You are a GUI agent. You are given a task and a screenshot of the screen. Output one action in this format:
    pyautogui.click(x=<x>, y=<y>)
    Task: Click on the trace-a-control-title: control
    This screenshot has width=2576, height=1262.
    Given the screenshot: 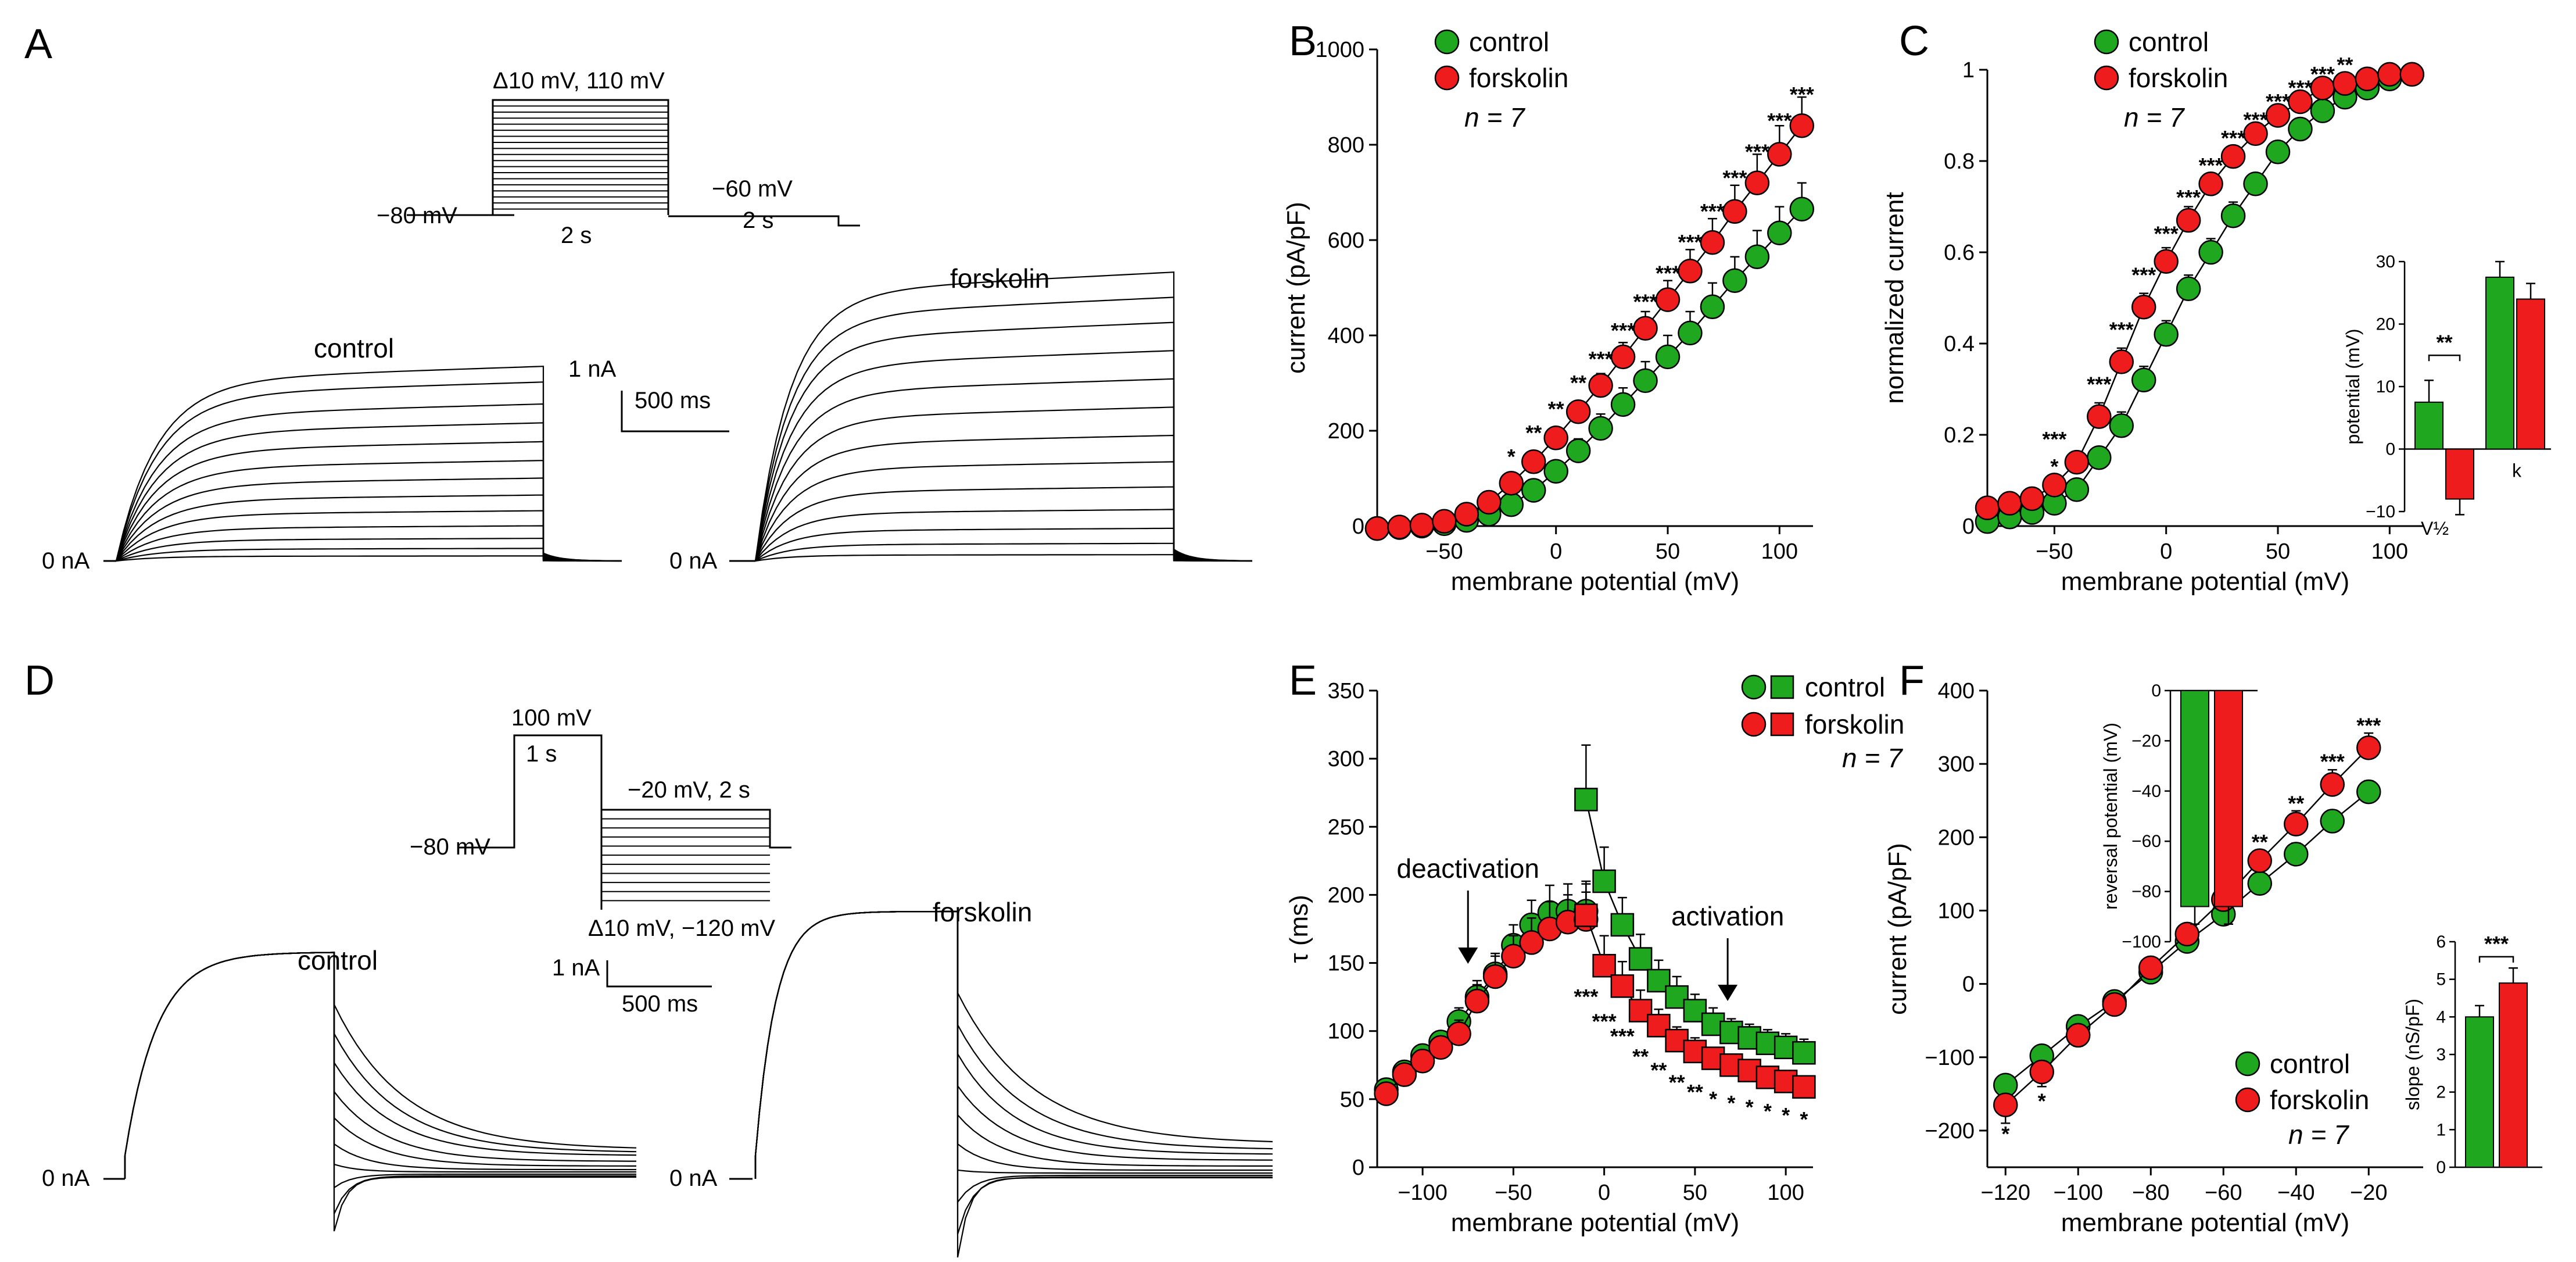 What is the action you would take?
    pyautogui.click(x=354, y=348)
    